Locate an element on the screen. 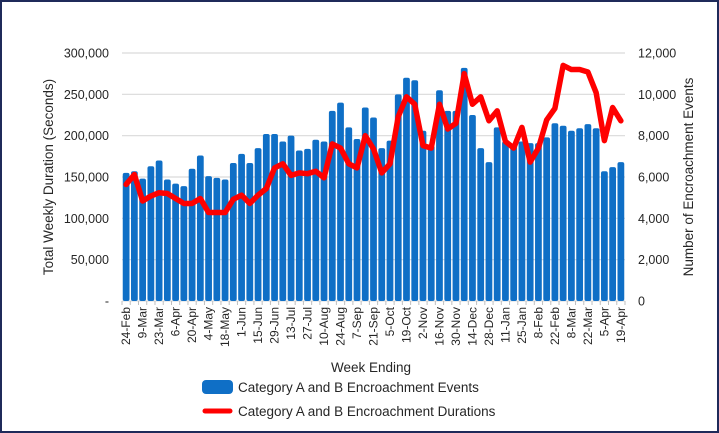 The image size is (719, 433). y-tick-label: - is located at coordinates (107, 302).